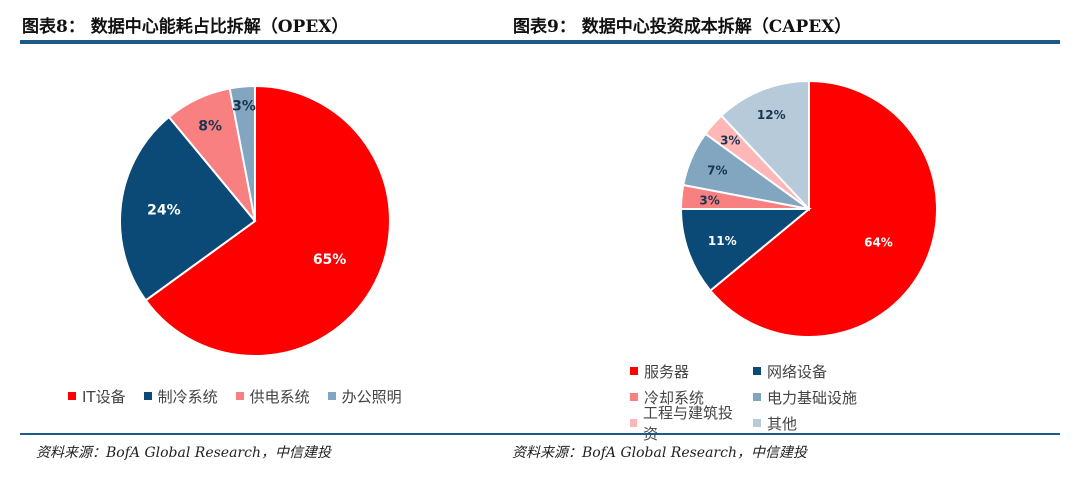  Describe the element at coordinates (688, 423) in the screenshot. I see `legend-label: 工程与建筑投资` at that location.